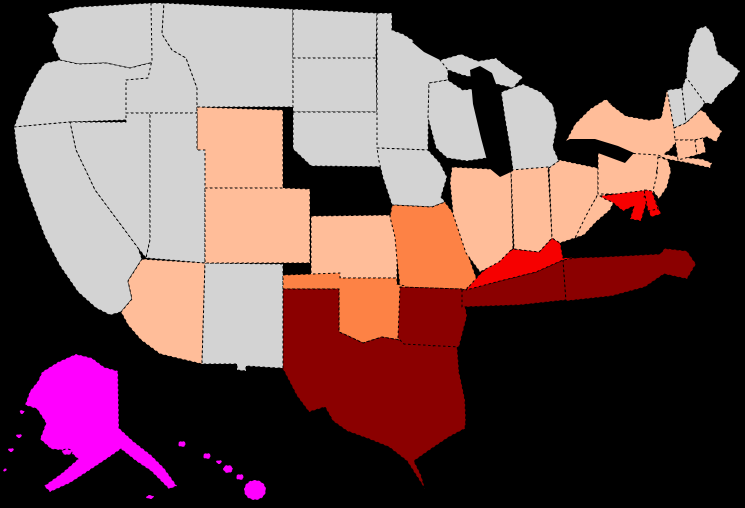 The width and height of the screenshot is (745, 508). I want to click on state-id, so click(161, 58).